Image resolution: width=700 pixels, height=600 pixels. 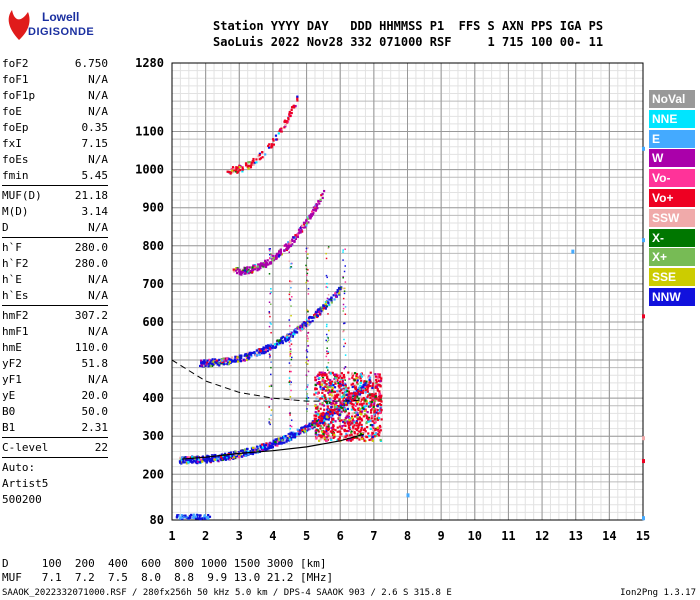 What do you see at coordinates (153, 284) in the screenshot?
I see `y-tick-label: 700` at bounding box center [153, 284].